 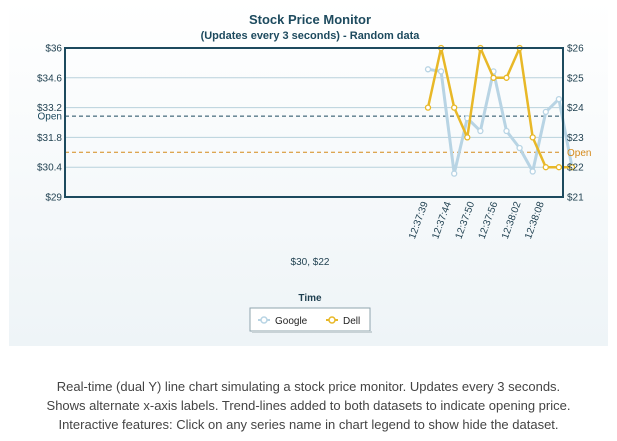 I want to click on x-tick-label: 12:37:44, so click(x=442, y=220).